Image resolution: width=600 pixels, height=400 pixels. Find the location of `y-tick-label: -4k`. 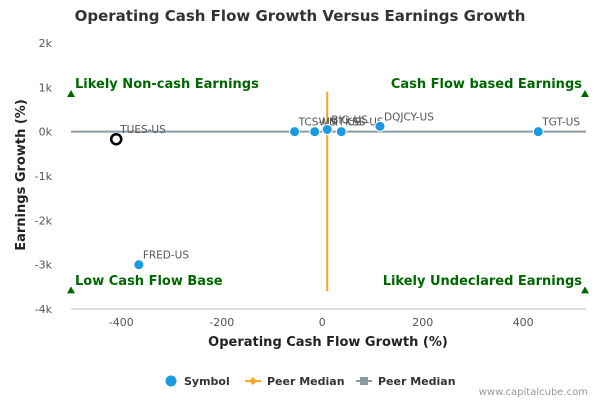

y-tick-label: -4k is located at coordinates (44, 309).